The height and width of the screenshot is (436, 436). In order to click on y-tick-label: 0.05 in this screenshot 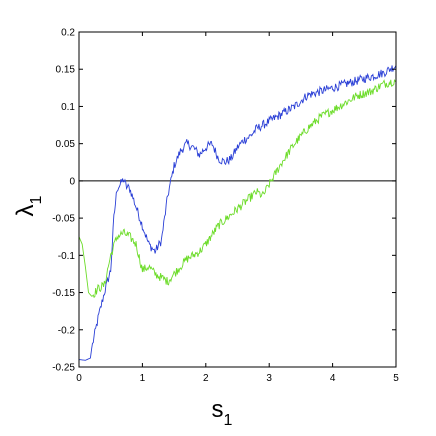, I will do `click(66, 144)`.